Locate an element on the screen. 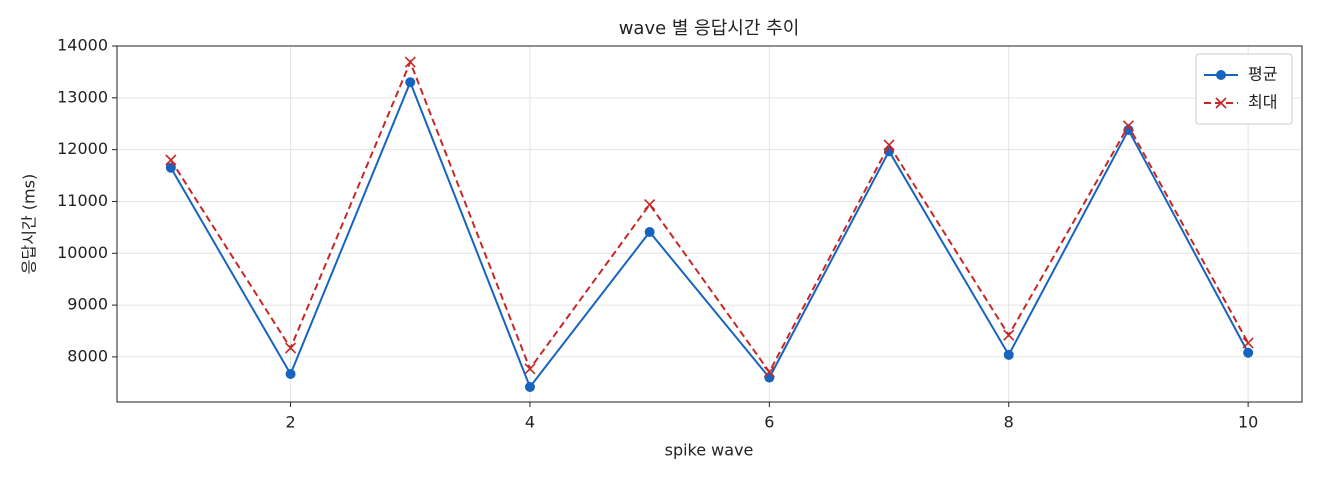 This screenshot has width=1320, height=480. y-tick-label: 13000 is located at coordinates (82, 96).